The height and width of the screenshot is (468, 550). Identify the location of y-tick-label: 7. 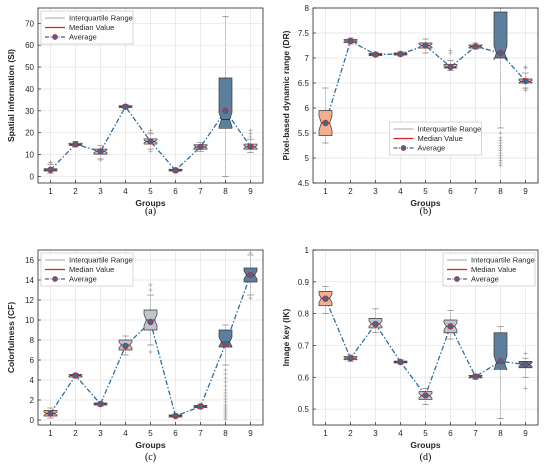
(307, 58).